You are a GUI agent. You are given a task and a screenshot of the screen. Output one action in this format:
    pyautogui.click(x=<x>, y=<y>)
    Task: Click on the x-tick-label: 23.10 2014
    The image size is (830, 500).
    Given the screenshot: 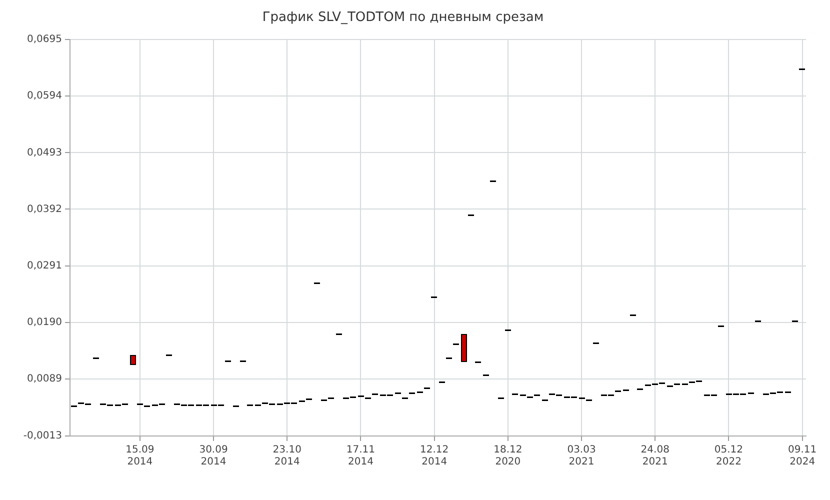 What is the action you would take?
    pyautogui.click(x=287, y=456)
    